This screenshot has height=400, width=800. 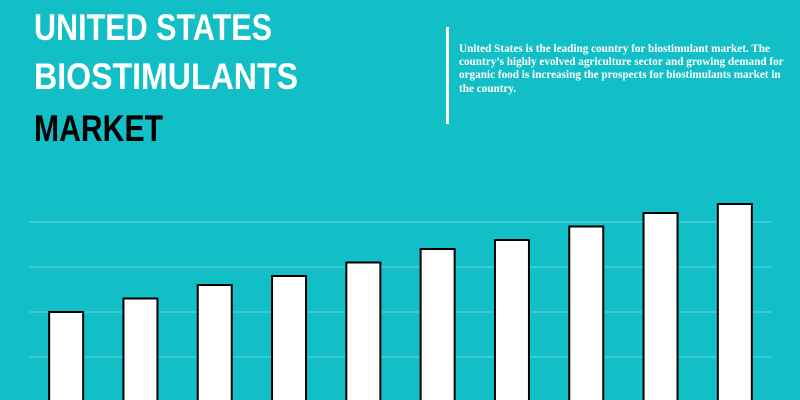 I want to click on divider, so click(x=447, y=75).